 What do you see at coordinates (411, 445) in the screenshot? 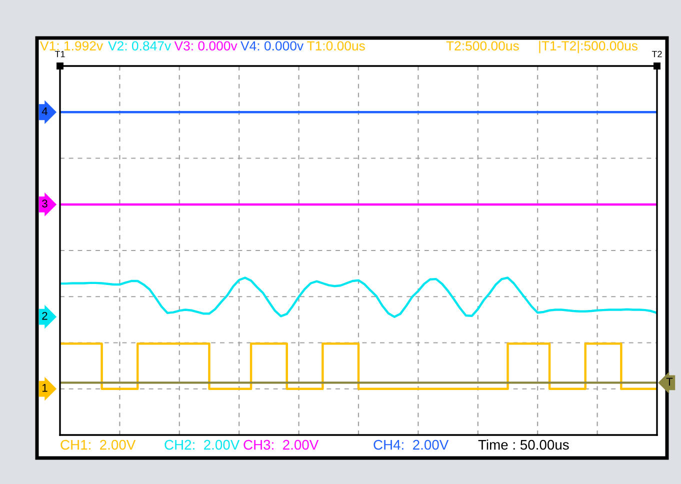
I see `text: CH4: 2.00V` at bounding box center [411, 445].